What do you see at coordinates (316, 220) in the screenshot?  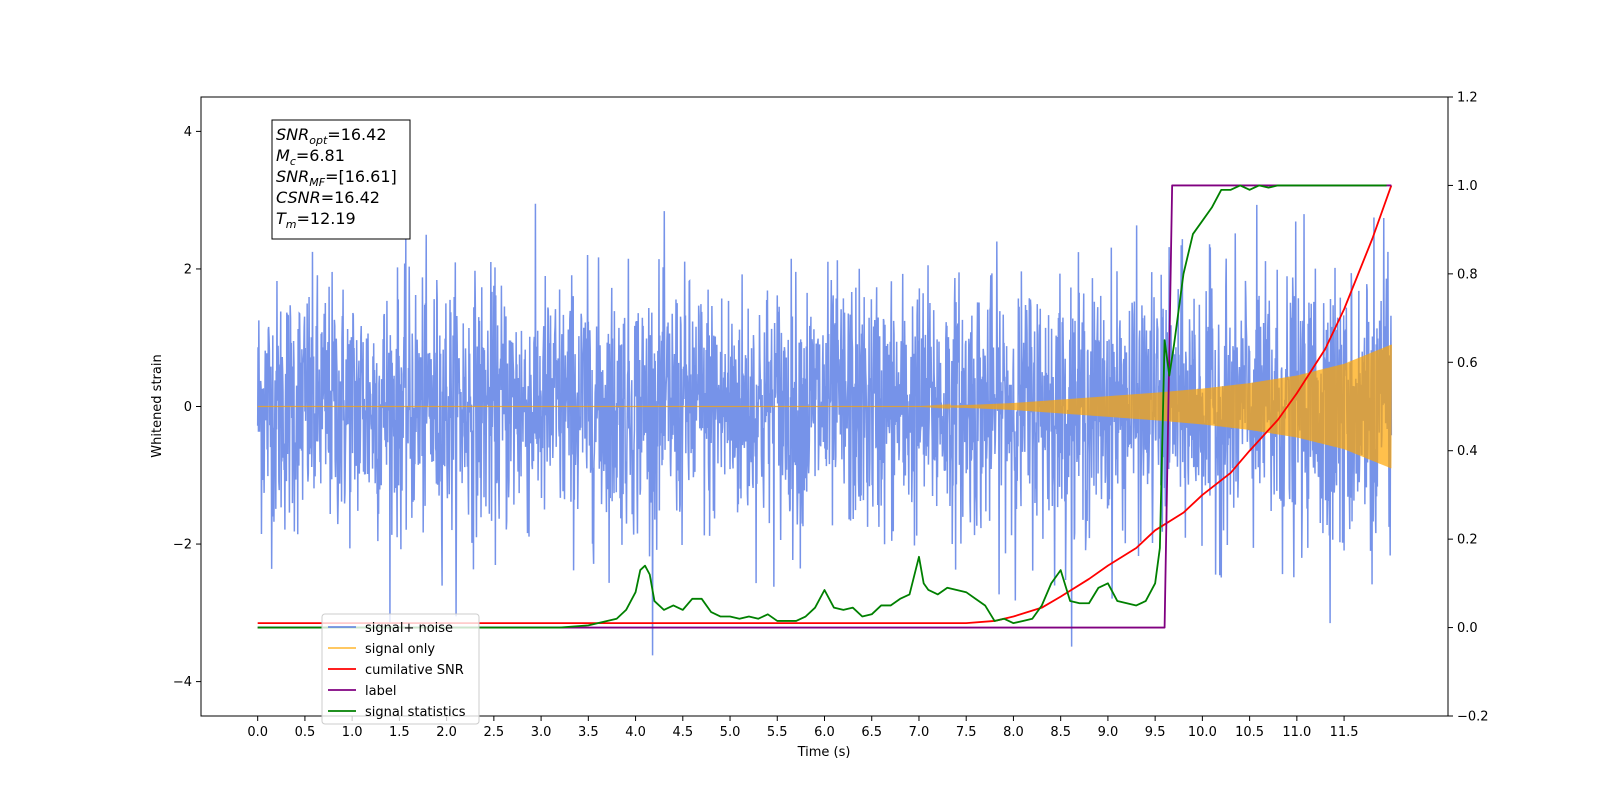 I see `info-line: Tm=12.19` at bounding box center [316, 220].